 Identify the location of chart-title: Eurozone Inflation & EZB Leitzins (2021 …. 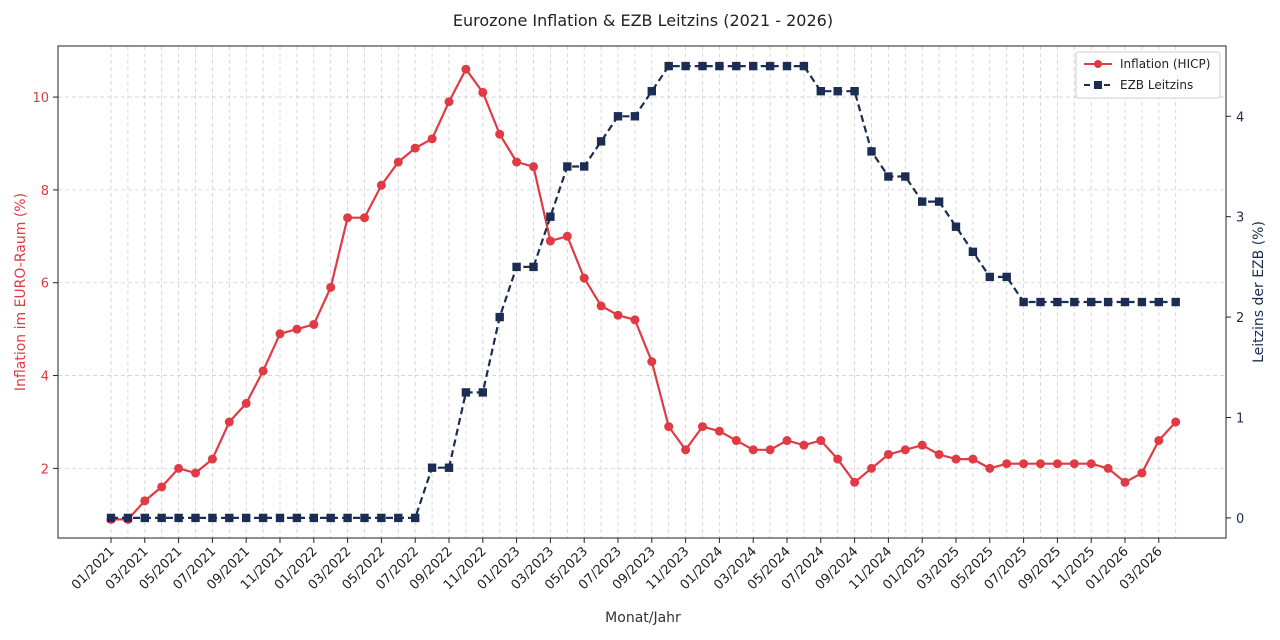
(643, 20).